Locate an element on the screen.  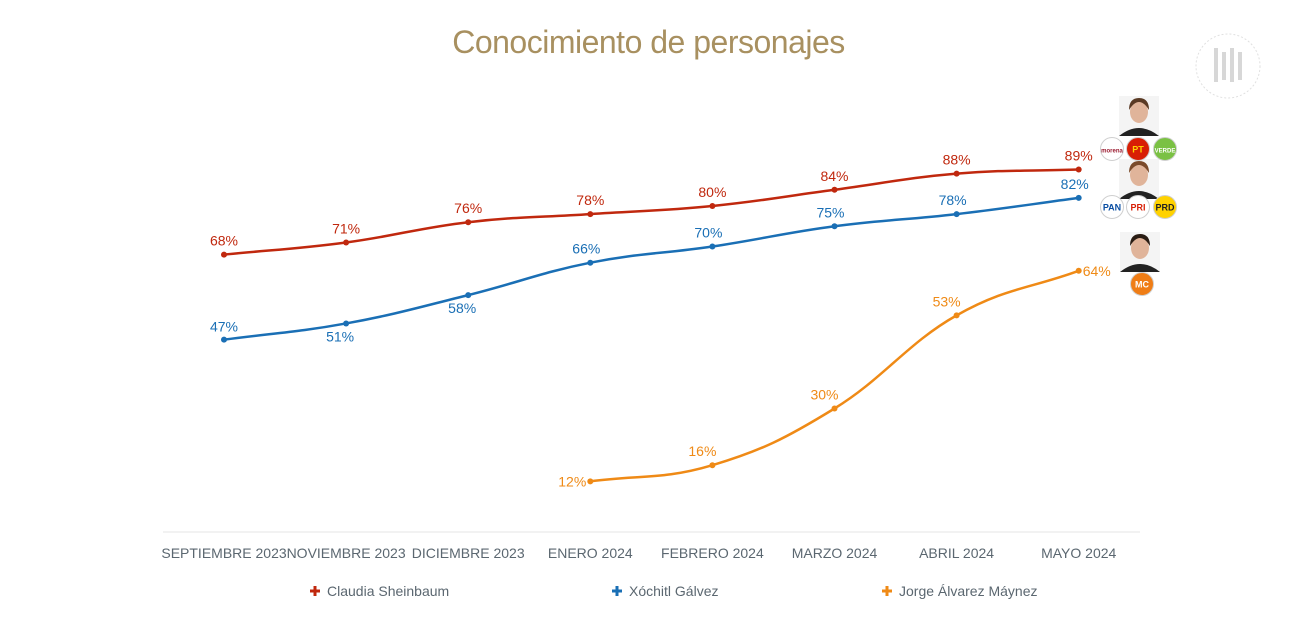
party-logo-verde is located at coordinates (1165, 149).